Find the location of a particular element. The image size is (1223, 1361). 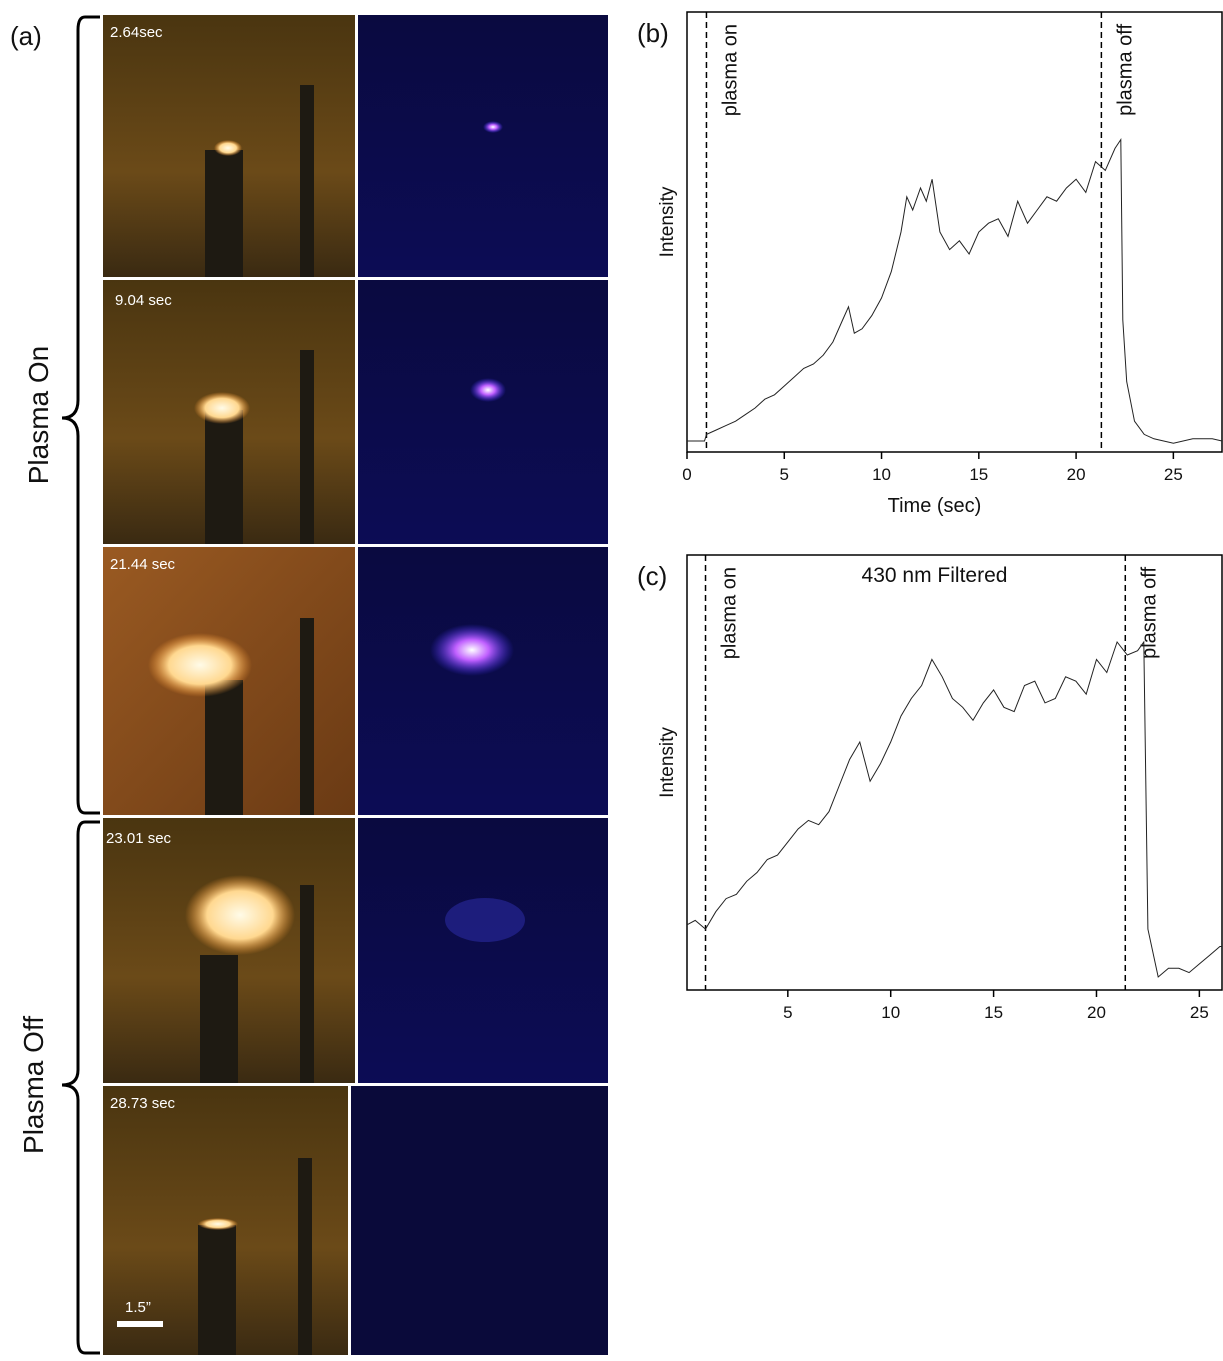

panel-label: (b) is located at coordinates (653, 33).